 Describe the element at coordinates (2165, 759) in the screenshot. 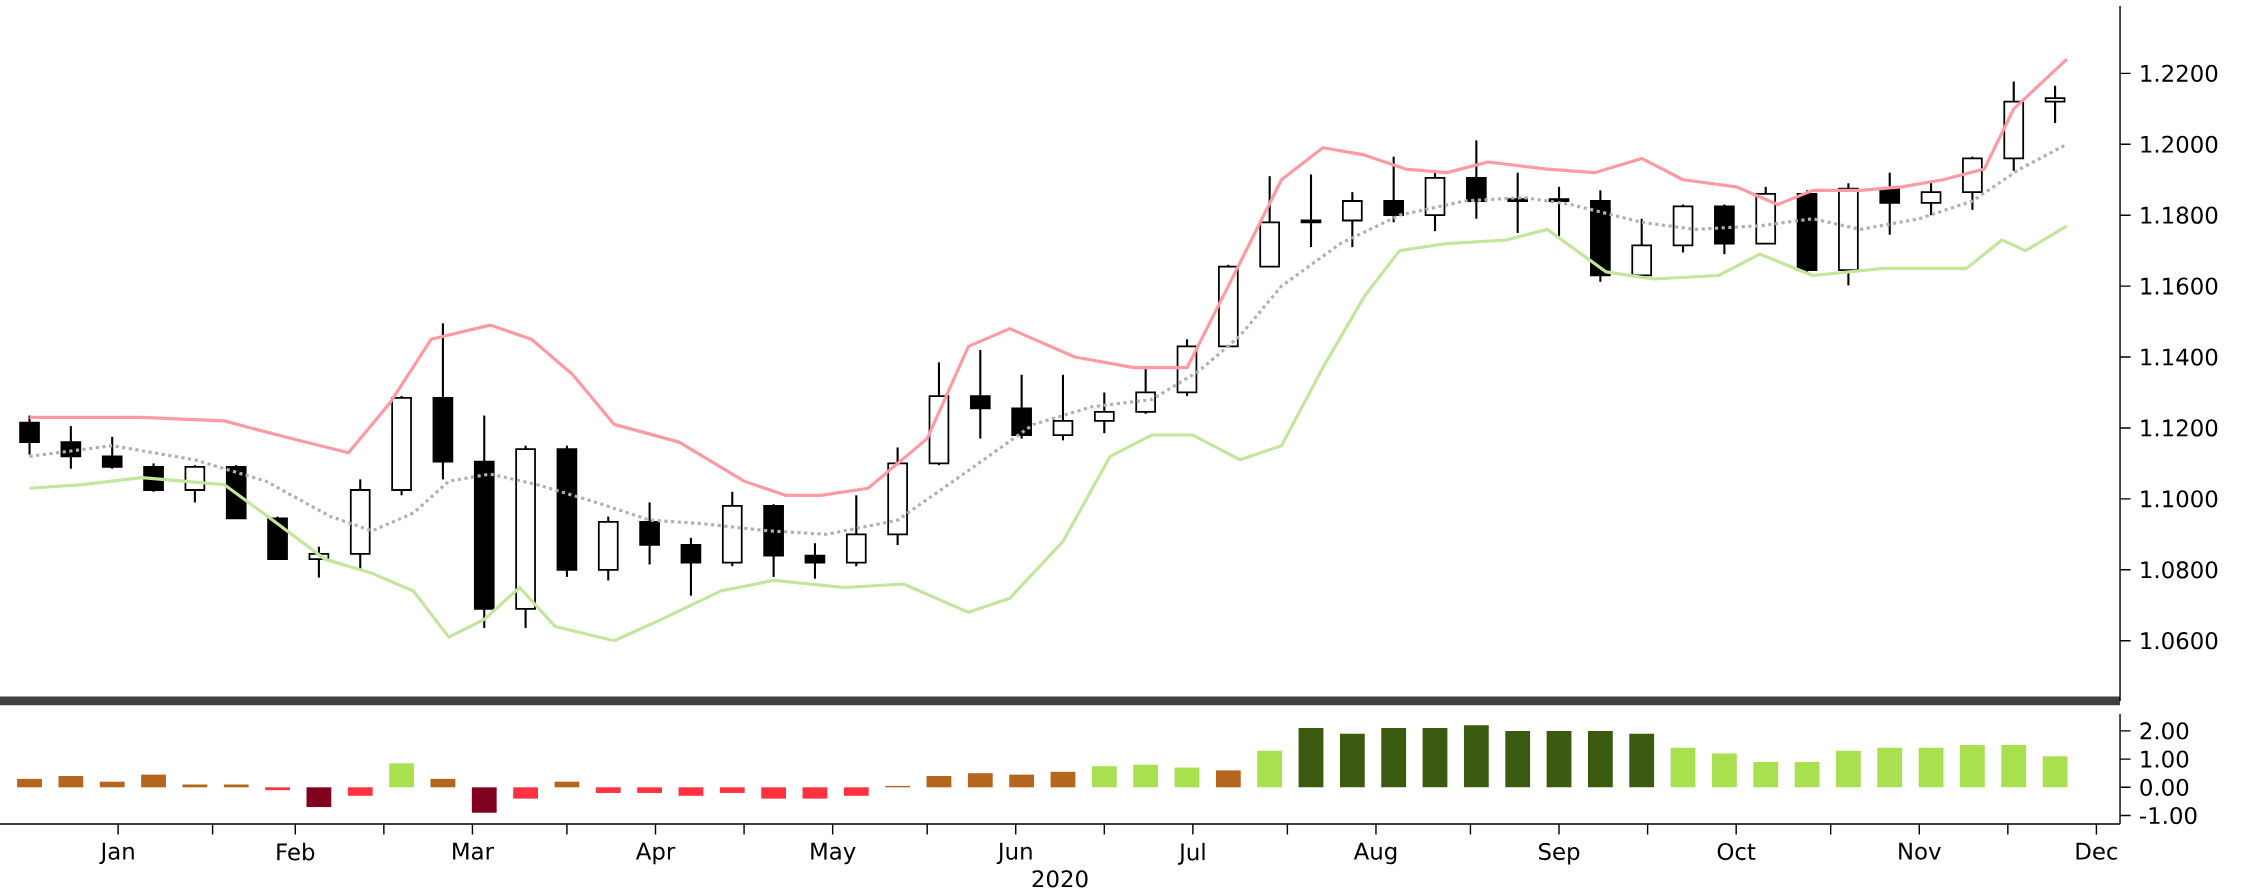

I see `y-tick-label: 1.00` at that location.